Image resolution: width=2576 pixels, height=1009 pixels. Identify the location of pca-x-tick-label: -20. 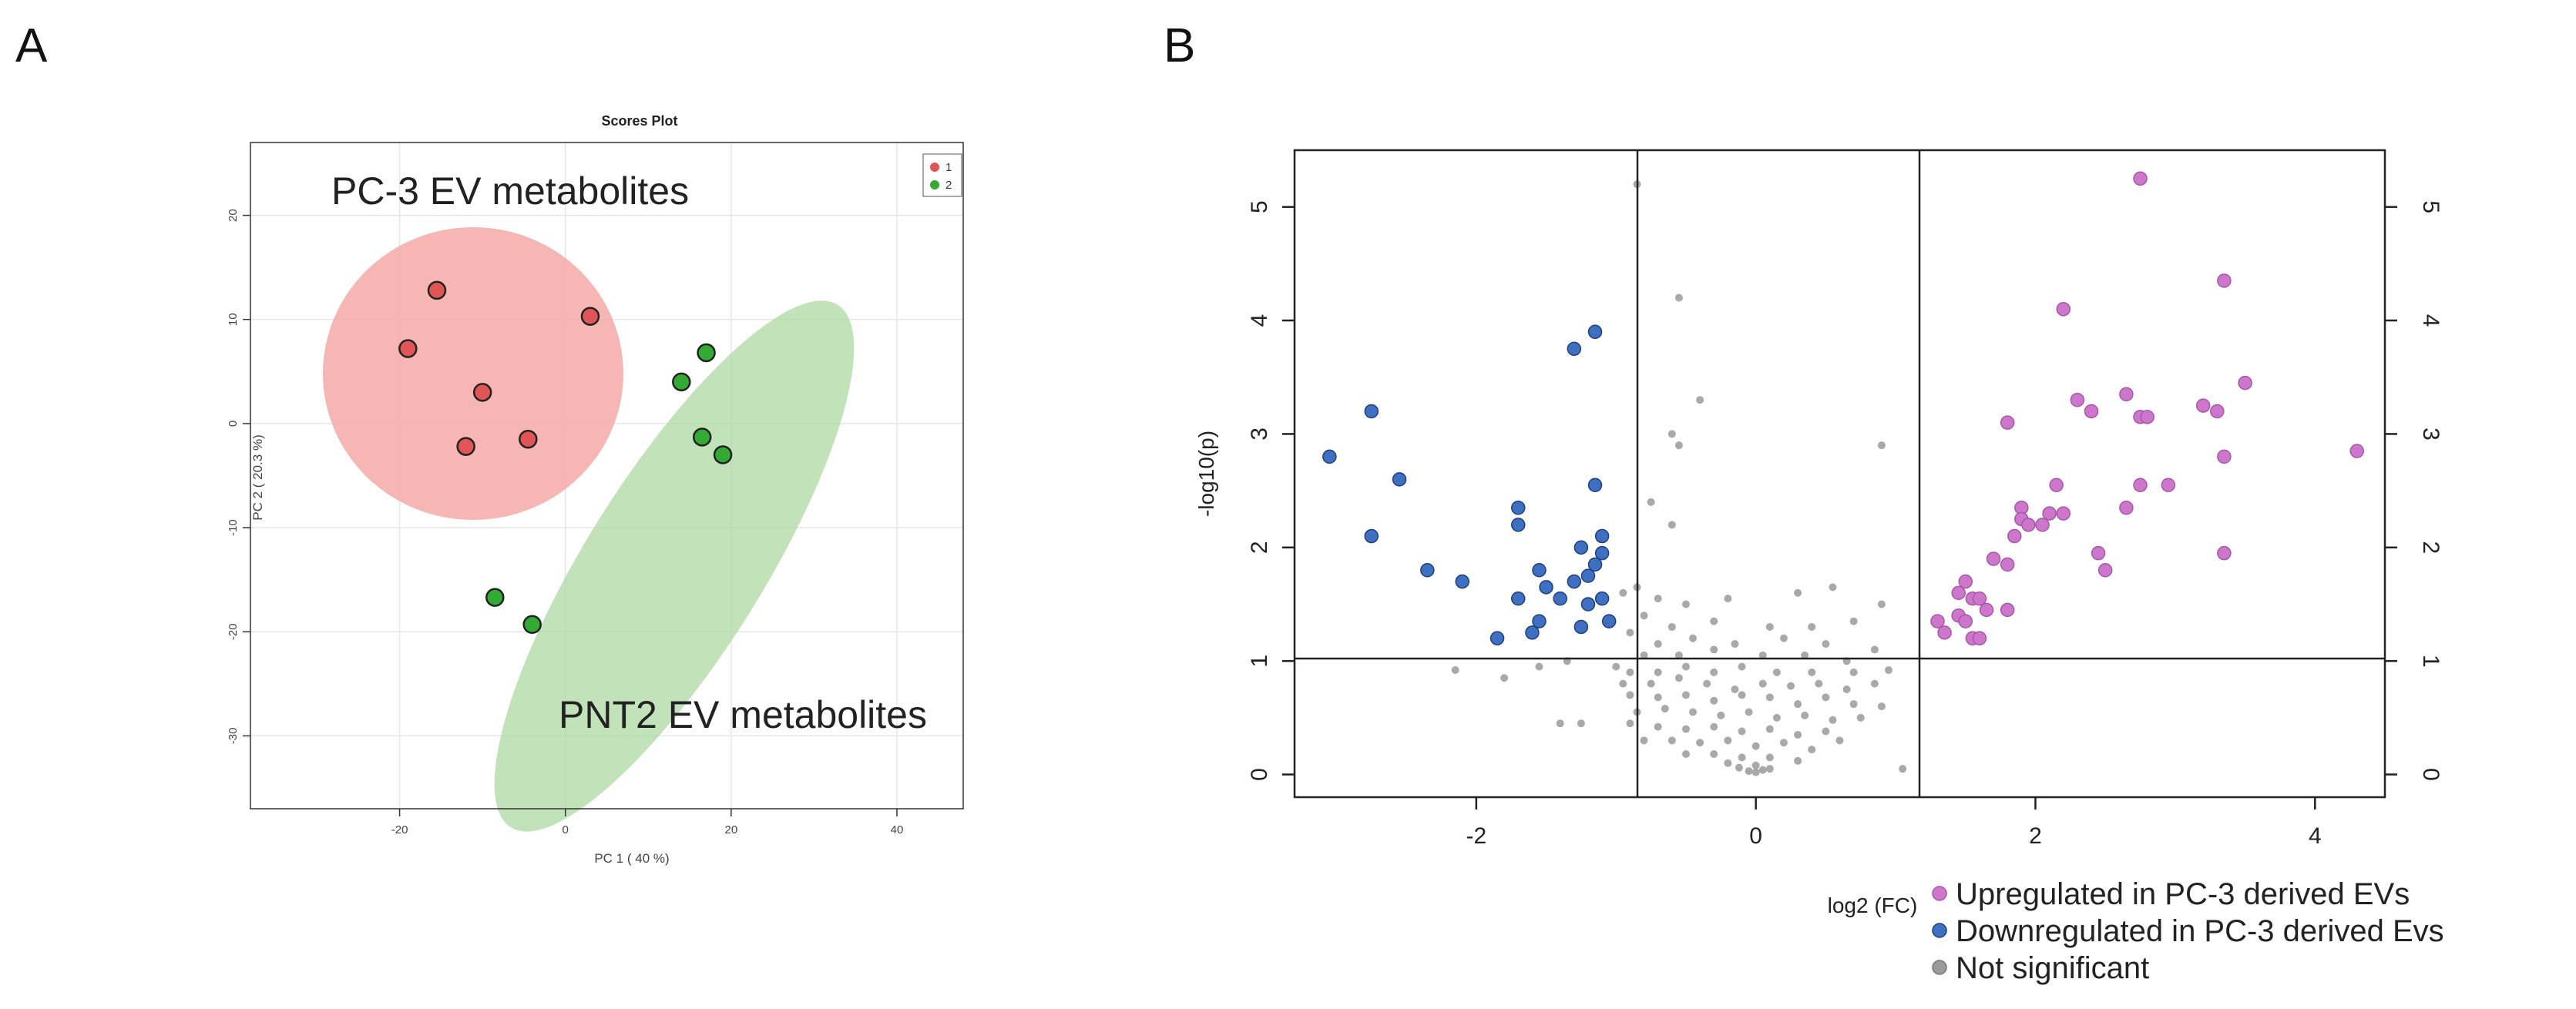
(399, 829).